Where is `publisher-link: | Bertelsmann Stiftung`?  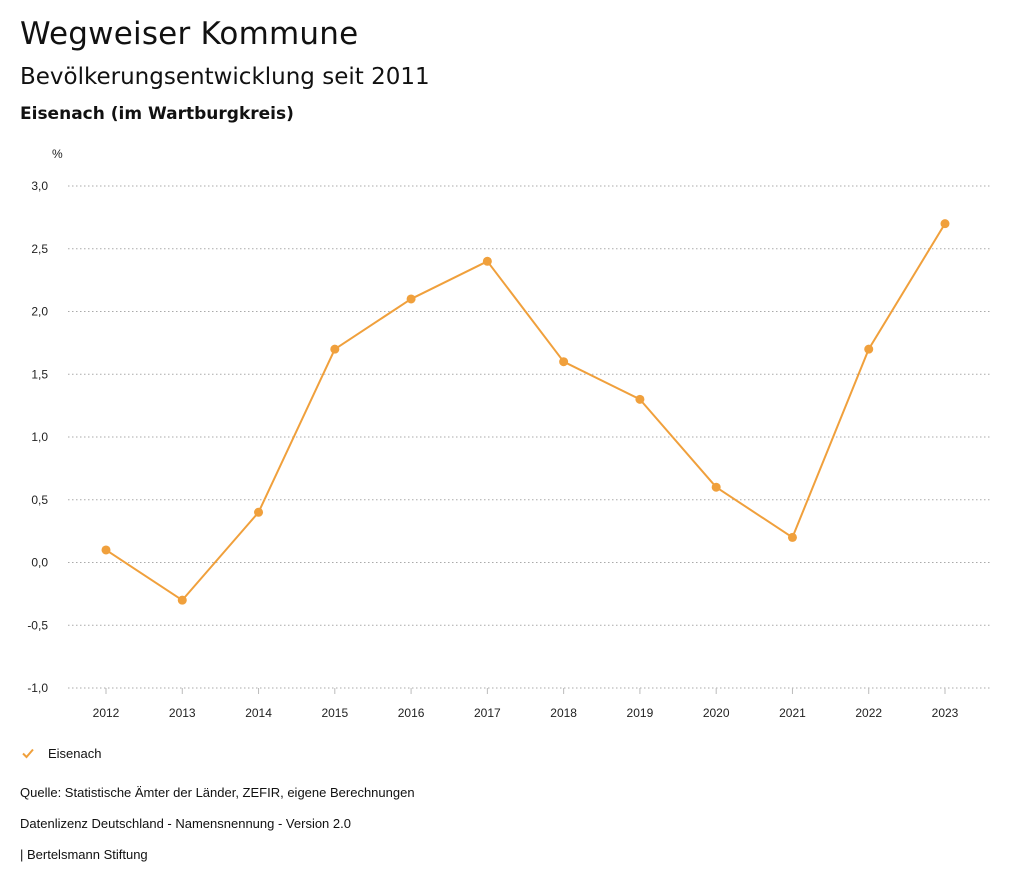
publisher-link: | Bertelsmann Stiftung is located at coordinates (84, 854).